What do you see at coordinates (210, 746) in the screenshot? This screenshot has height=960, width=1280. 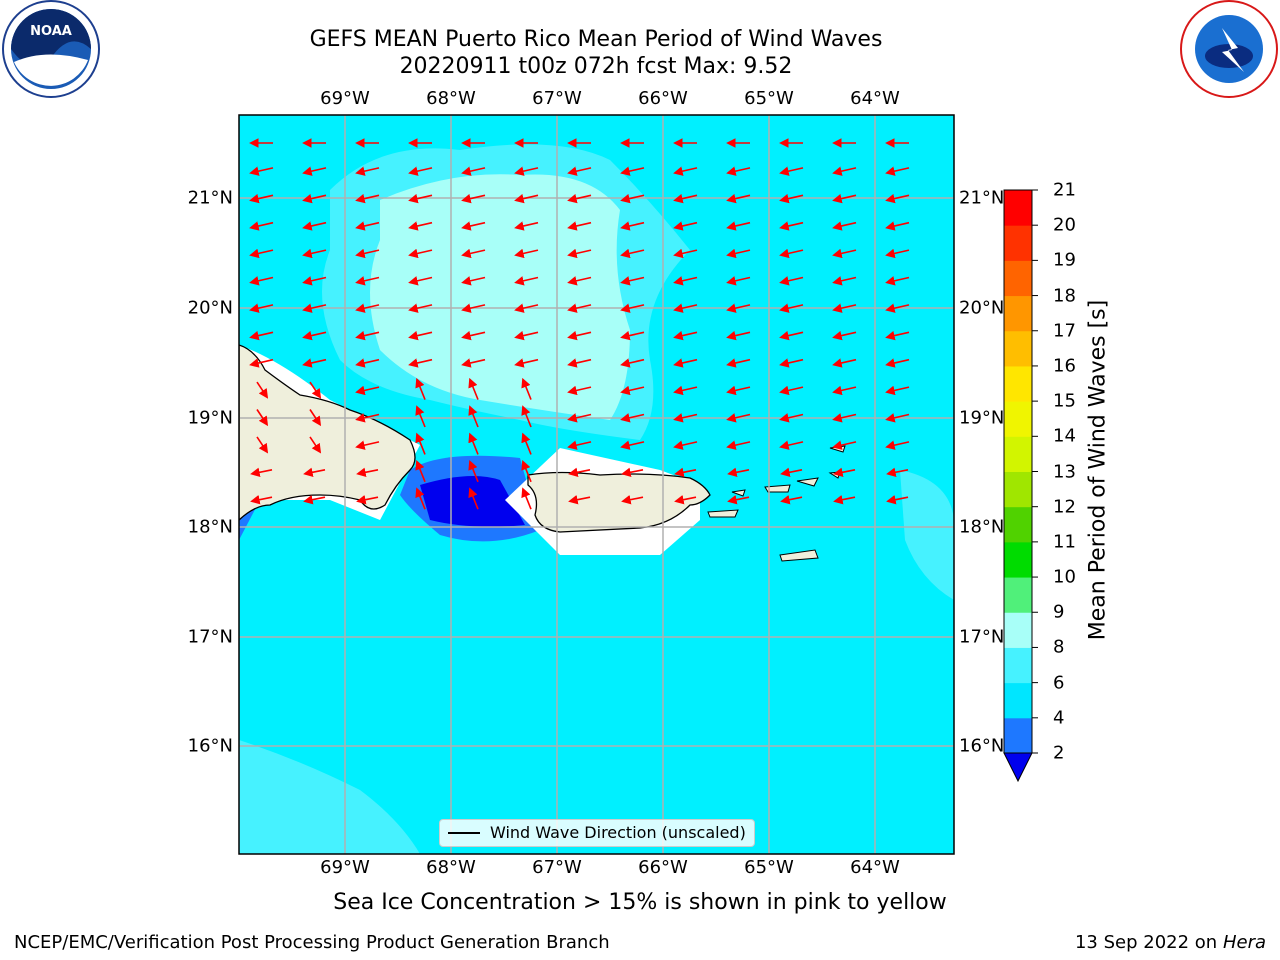 I see `latitude-label: 16°N` at bounding box center [210, 746].